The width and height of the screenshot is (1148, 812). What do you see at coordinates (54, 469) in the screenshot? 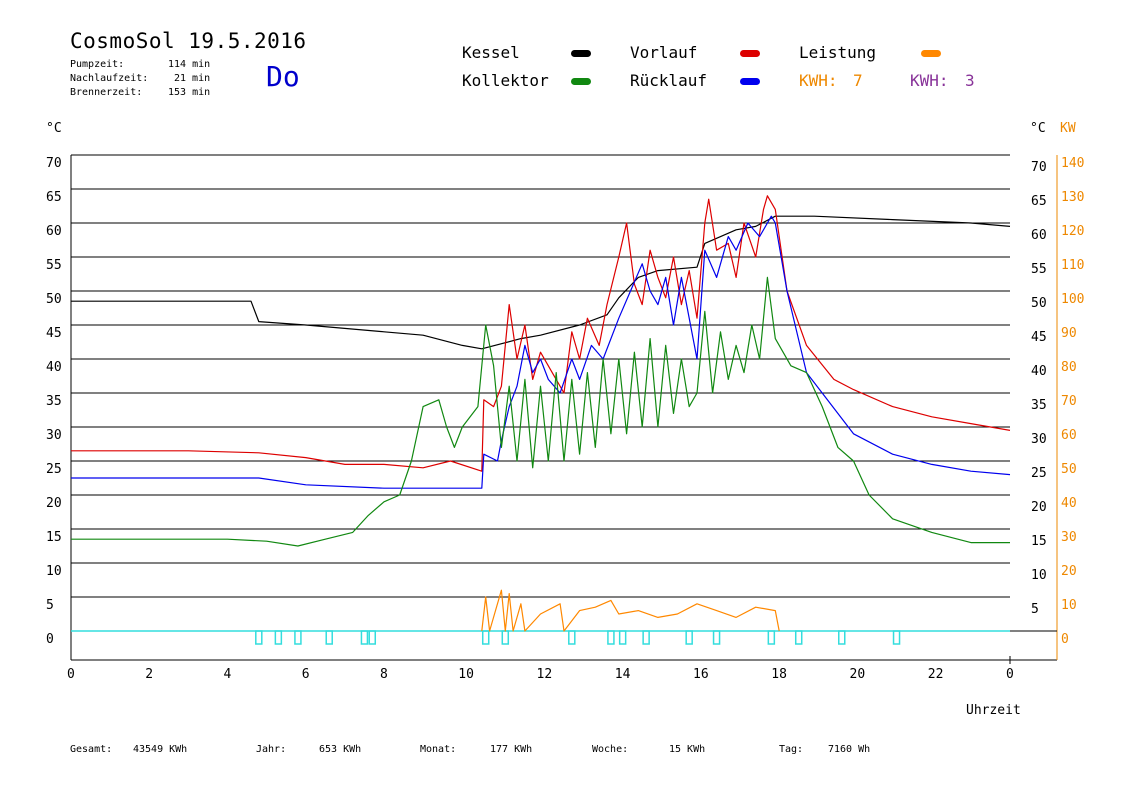
I see `y-tick-left-25: 25` at bounding box center [54, 469].